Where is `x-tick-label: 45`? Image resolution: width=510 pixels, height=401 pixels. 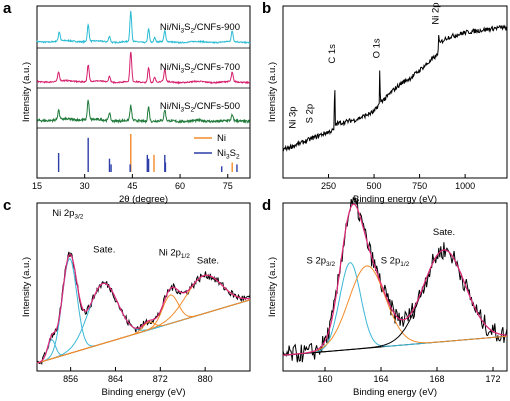
x-tick-label: 45 is located at coordinates (132, 186).